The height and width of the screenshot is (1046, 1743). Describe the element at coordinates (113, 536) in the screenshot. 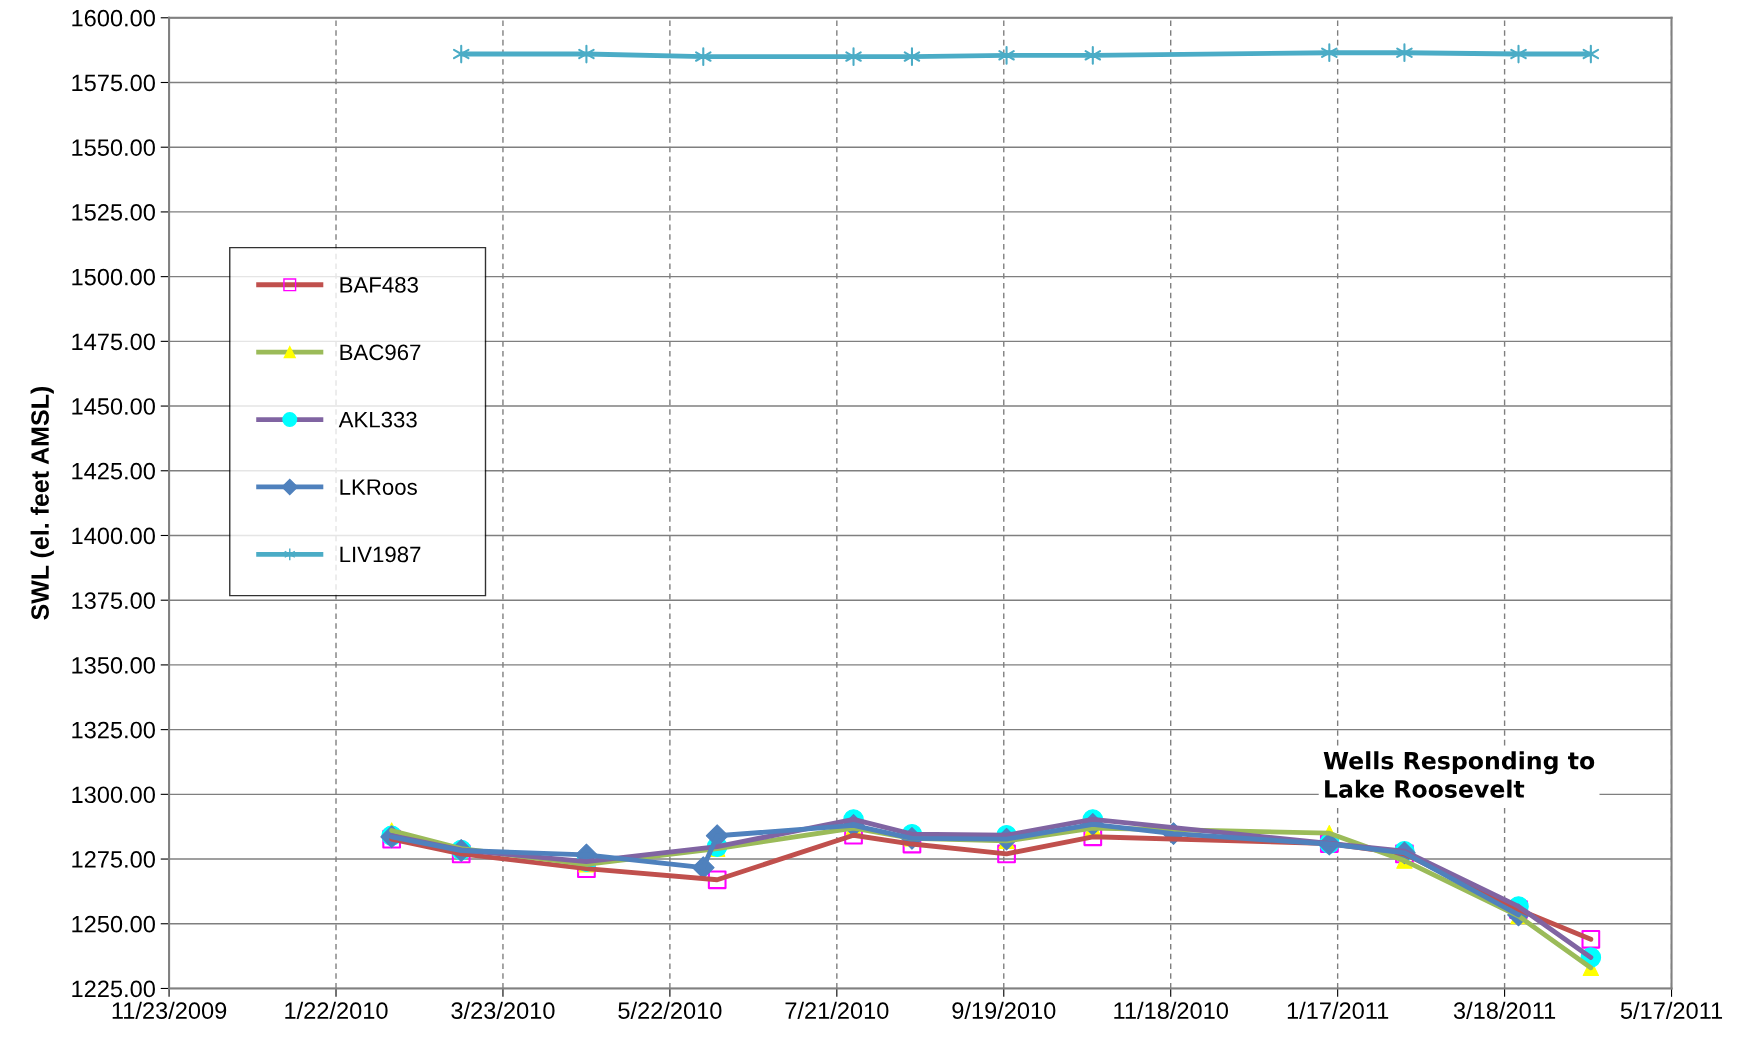

I see `y-tick-label: 1400.00` at that location.